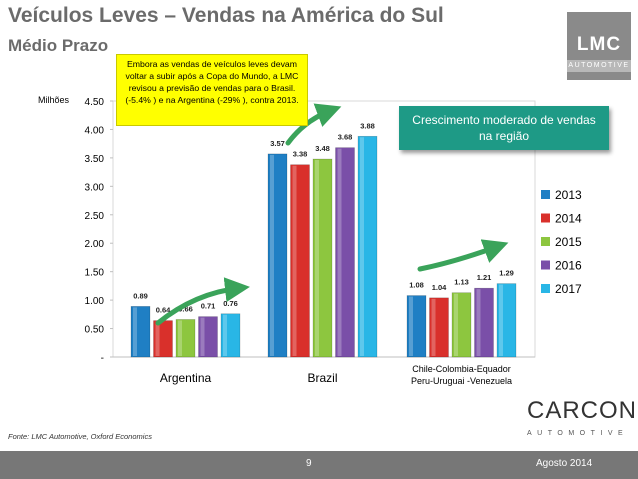 This screenshot has height=479, width=638. Describe the element at coordinates (578, 433) in the screenshot. I see `carcon-logo-subtext: AUTOMOTIVE` at that location.